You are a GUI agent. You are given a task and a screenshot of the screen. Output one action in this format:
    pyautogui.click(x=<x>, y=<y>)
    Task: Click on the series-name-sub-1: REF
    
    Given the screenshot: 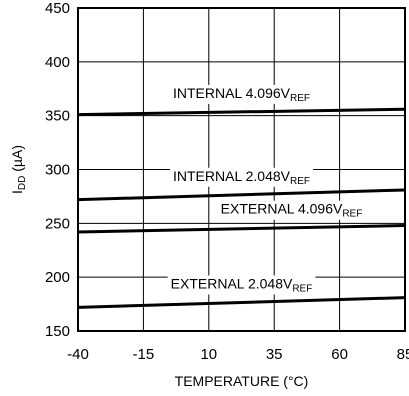 What is the action you would take?
    pyautogui.click(x=300, y=181)
    